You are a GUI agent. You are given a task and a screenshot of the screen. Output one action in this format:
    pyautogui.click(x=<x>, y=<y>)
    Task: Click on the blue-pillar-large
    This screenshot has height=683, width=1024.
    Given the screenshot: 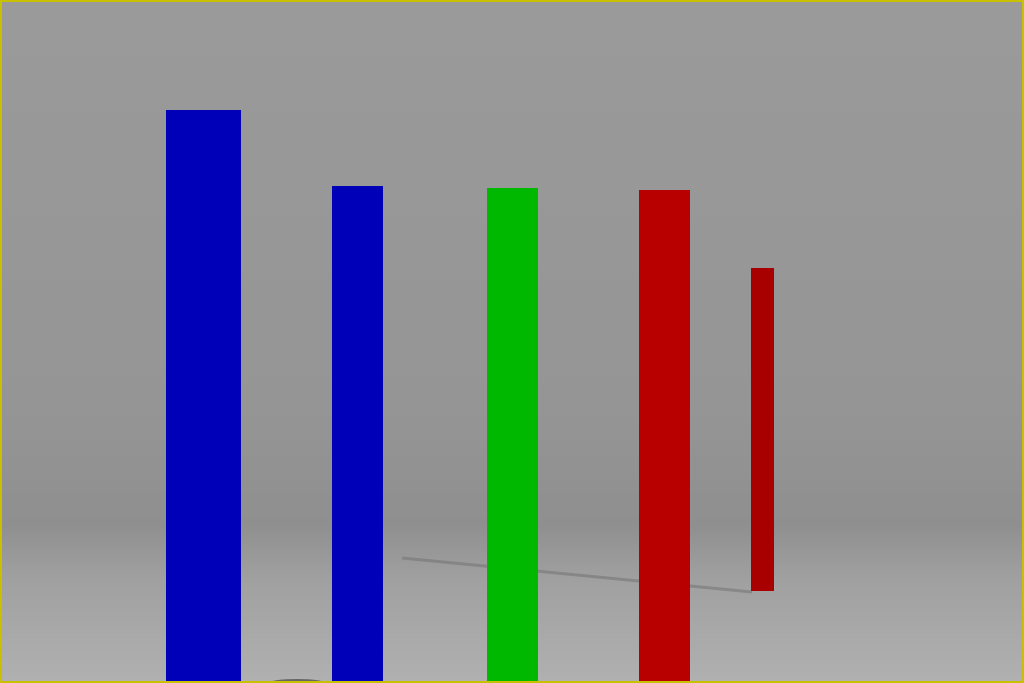 What is the action you would take?
    pyautogui.click(x=203, y=395)
    